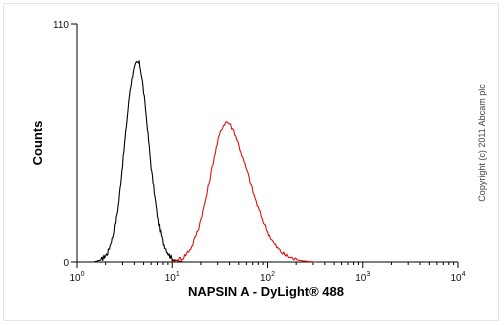 This screenshot has width=504, height=325. I want to click on copyright-annotation: Copyright (c) 2011 Abcam plc, so click(482, 143).